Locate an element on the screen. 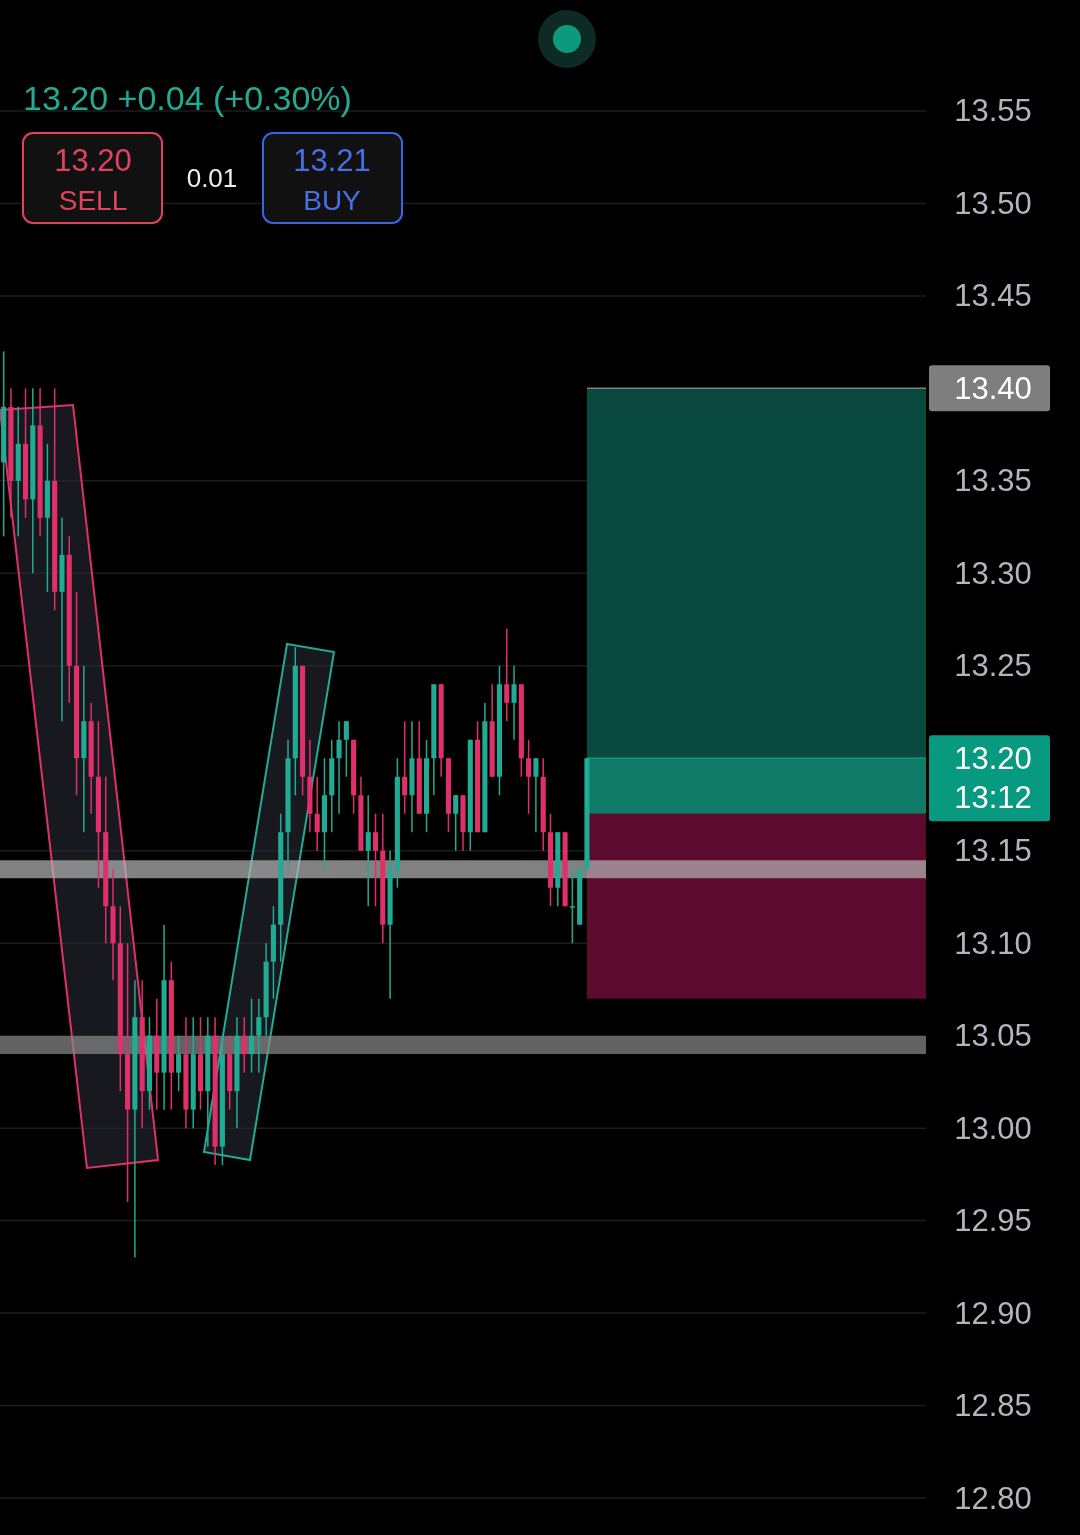 This screenshot has height=1535, width=1080. annotation: BUY is located at coordinates (332, 200).